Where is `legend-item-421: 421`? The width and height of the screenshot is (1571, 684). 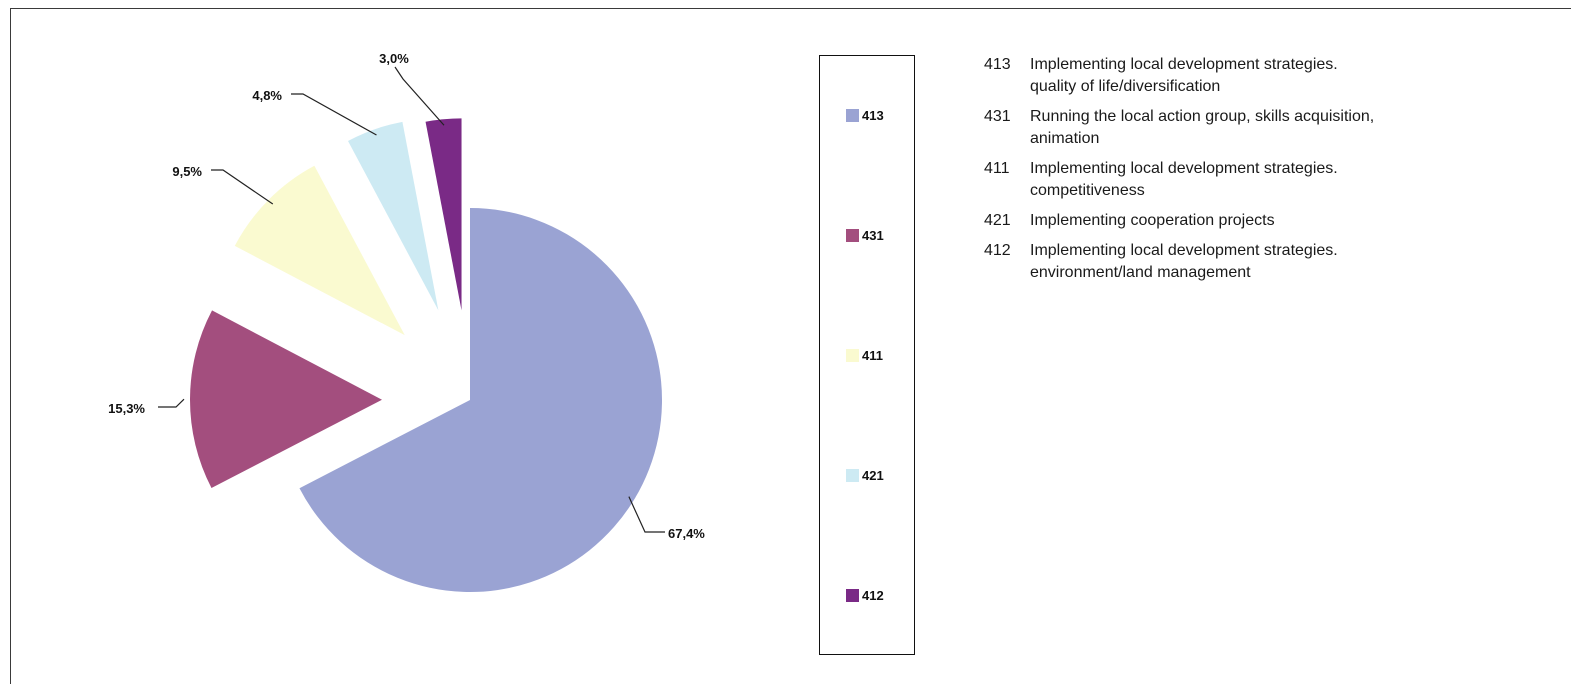 legend-item-421: 421 is located at coordinates (865, 475).